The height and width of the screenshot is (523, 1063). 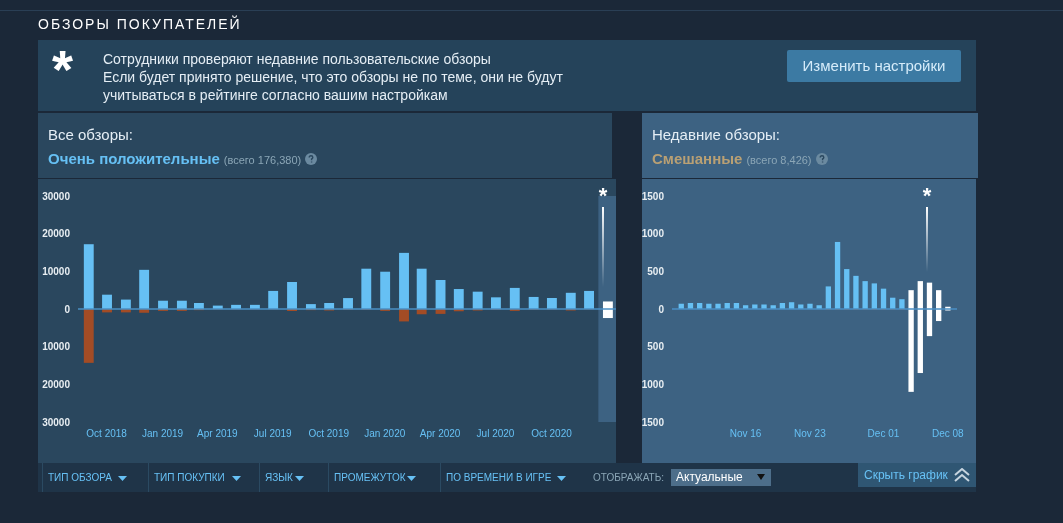 I want to click on chart-subtitle: Очень положительные, so click(x=134, y=158).